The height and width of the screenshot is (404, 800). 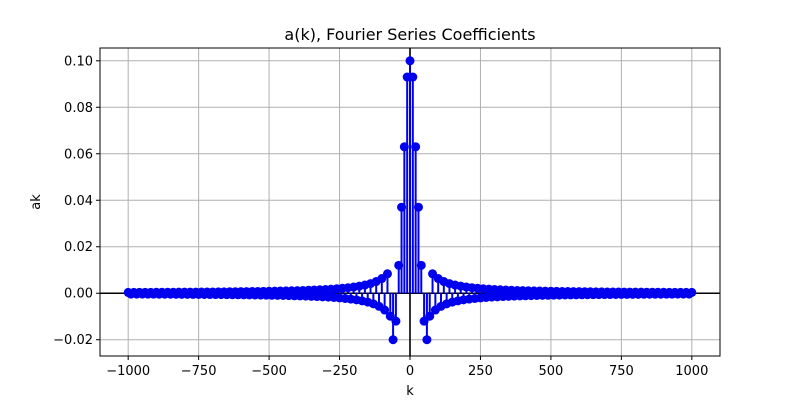 I want to click on chart-title: a(k), Fourier Series Coefficients, so click(x=409, y=34).